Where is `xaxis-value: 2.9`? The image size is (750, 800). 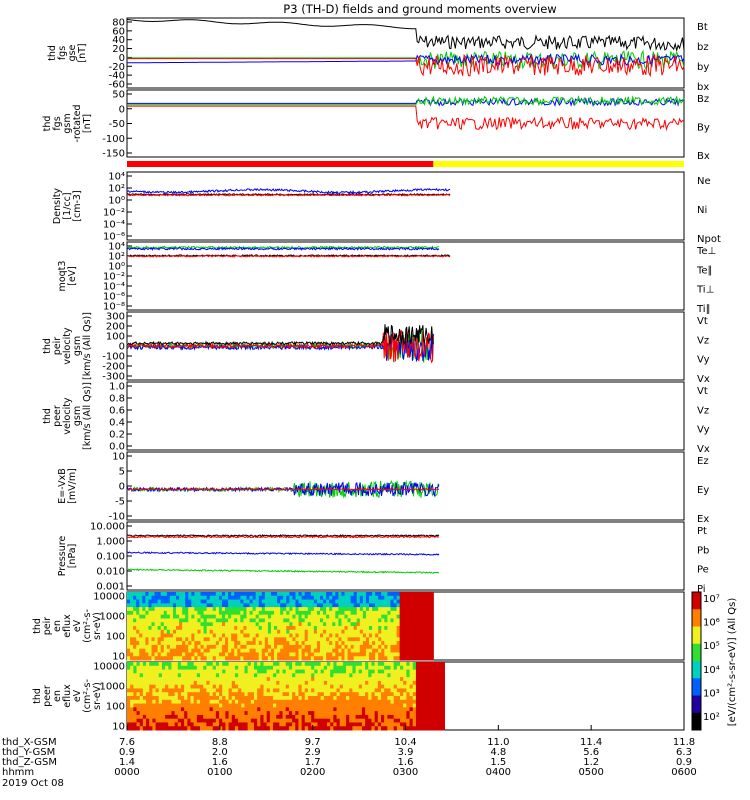
xaxis-value: 2.9 is located at coordinates (313, 752).